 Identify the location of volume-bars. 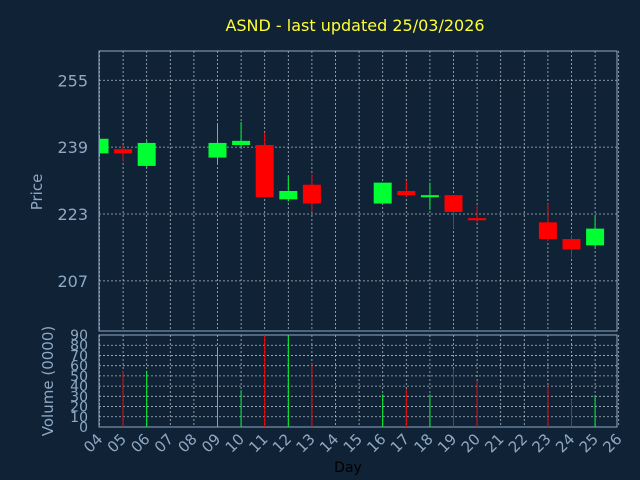
(359, 381).